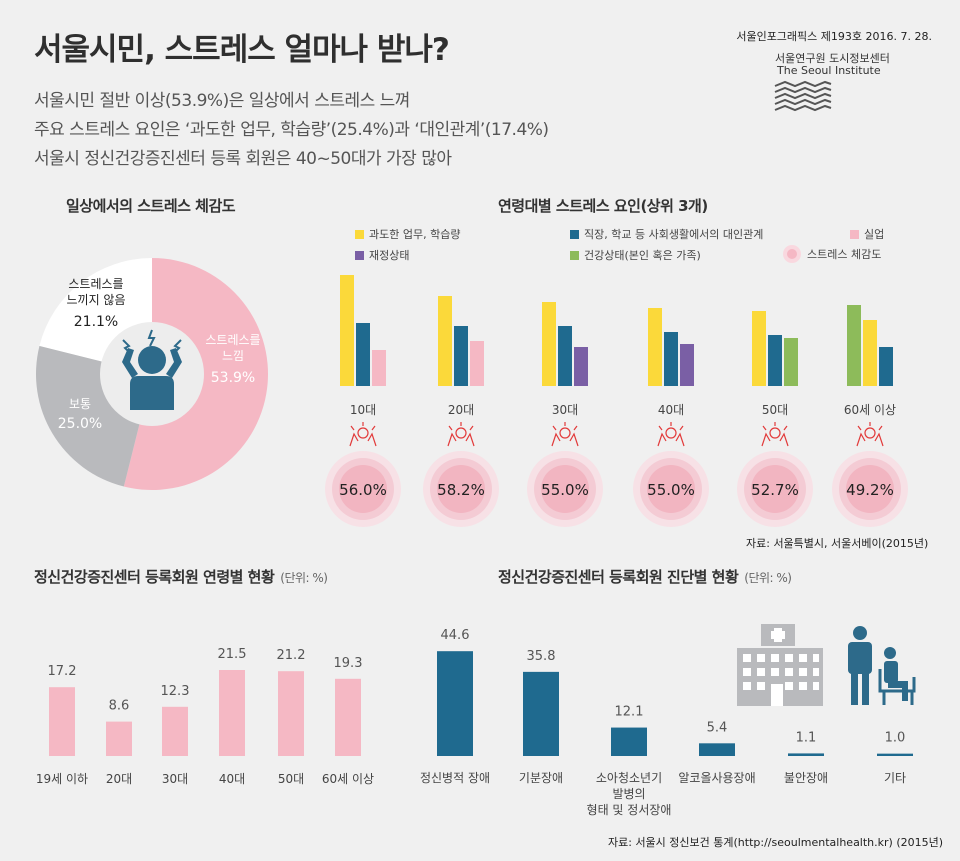  Describe the element at coordinates (837, 543) in the screenshot. I see `age-factor-source: 자료: 서울특별시, 서울서베이(2015년)` at that location.